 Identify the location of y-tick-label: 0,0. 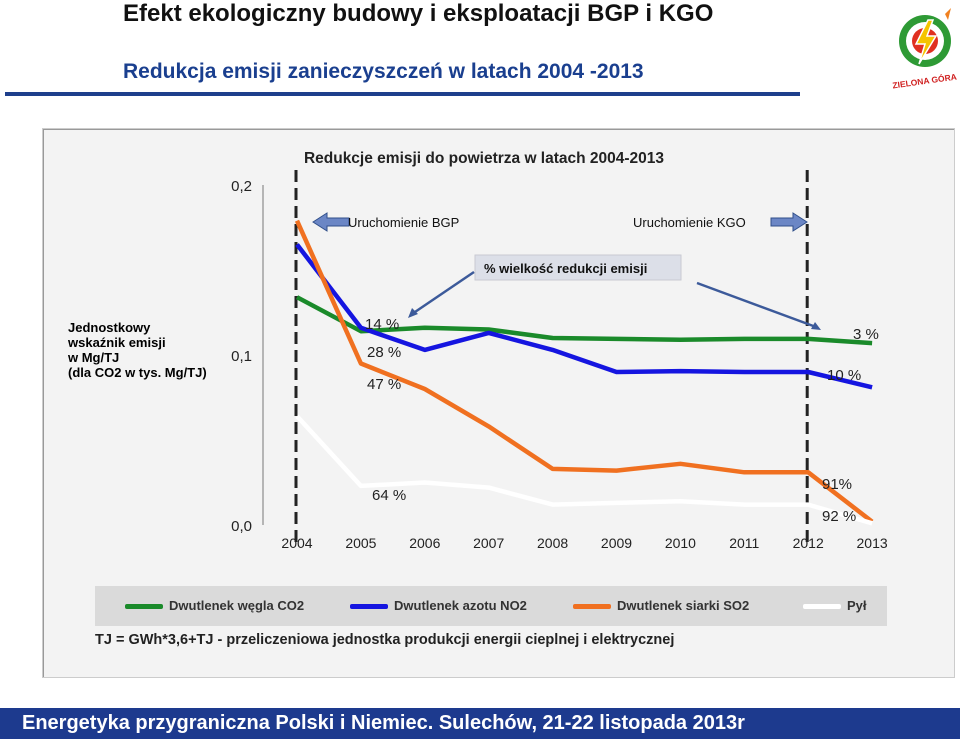
(241, 526).